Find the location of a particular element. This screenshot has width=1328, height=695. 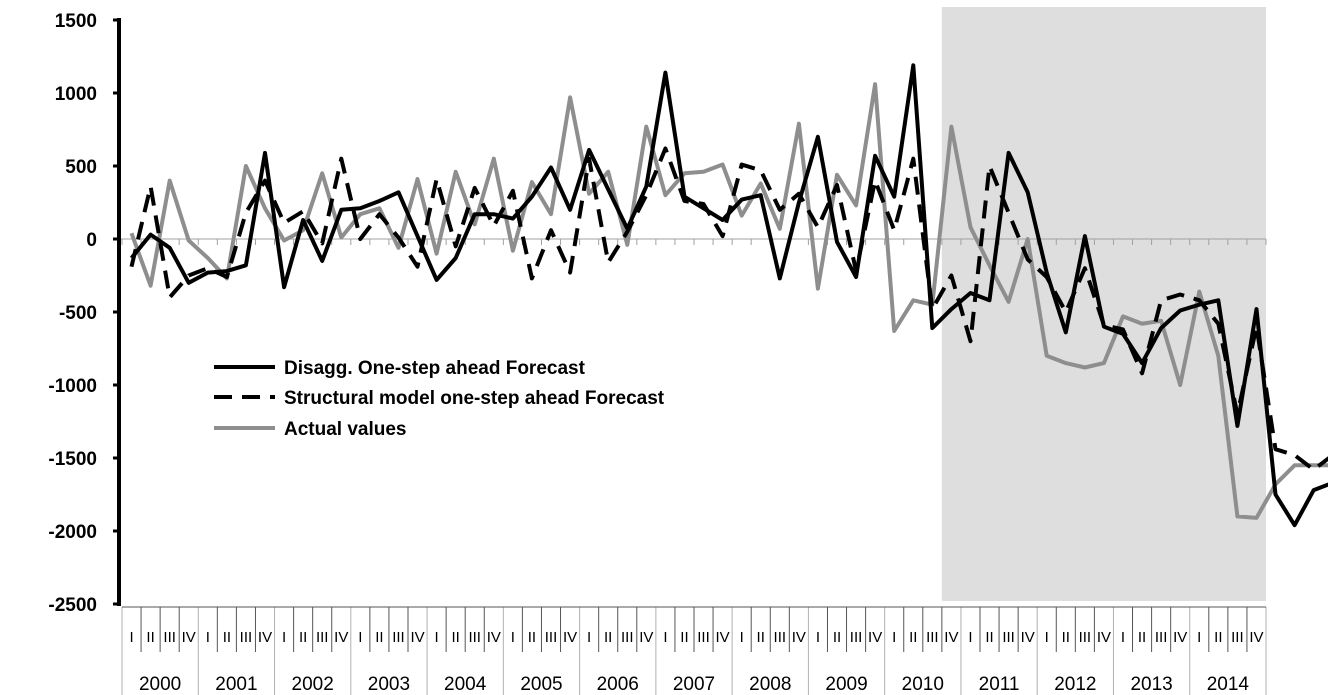

year-label: 2005 is located at coordinates (541, 684).